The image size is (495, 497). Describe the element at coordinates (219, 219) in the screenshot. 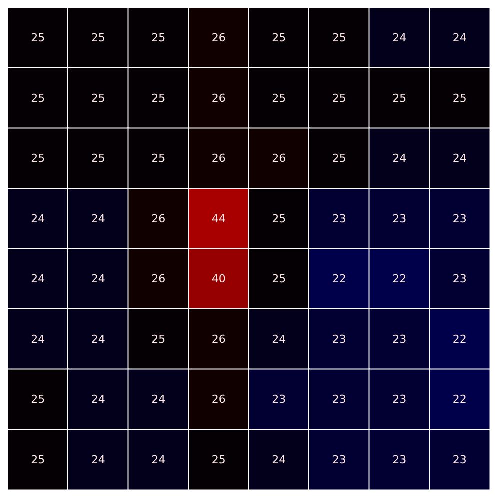

I see `data-label: 44` at that location.